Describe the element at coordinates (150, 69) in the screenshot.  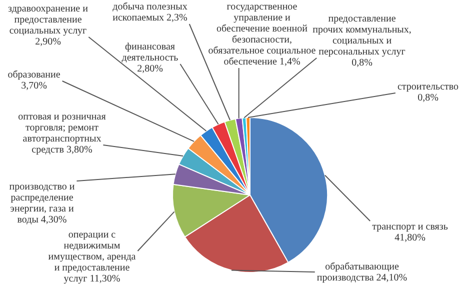
I see `data-label: 2,80%` at that location.